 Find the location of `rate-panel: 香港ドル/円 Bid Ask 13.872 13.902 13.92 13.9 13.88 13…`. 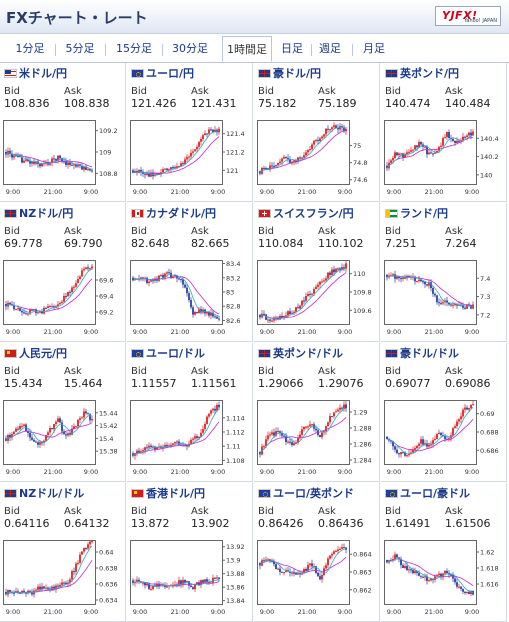

rate-panel: 香港ドル/円 Bid Ask 13.872 13.902 13.92 13.9 13.88 13… is located at coordinates (190, 552).